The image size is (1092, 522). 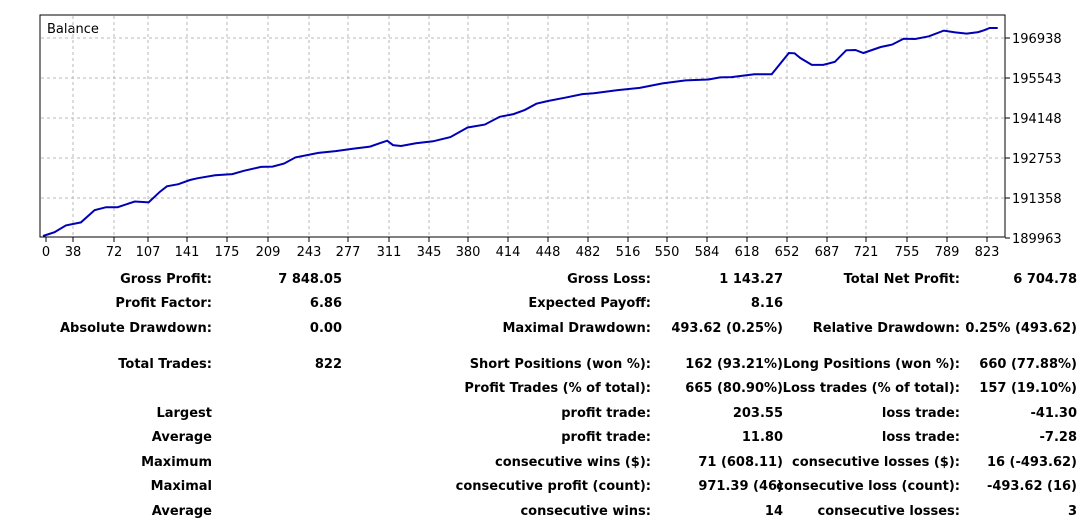 I want to click on x-tick-label: 209, so click(x=268, y=252).